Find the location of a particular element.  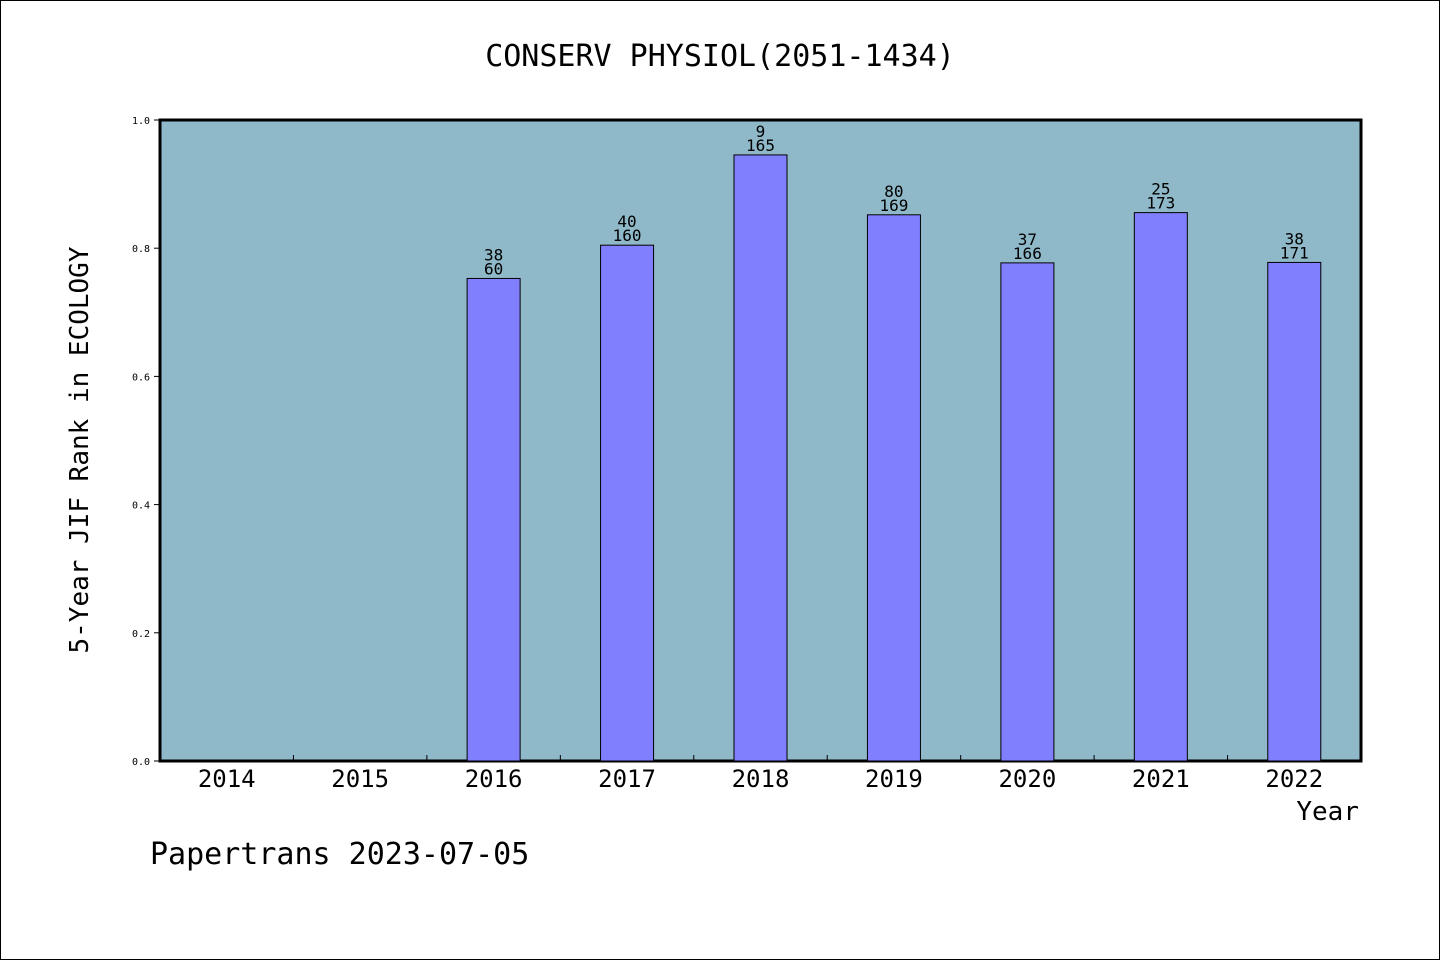

chart-title: CONSERV PHYSIOL(2051-1434) is located at coordinates (720, 56).